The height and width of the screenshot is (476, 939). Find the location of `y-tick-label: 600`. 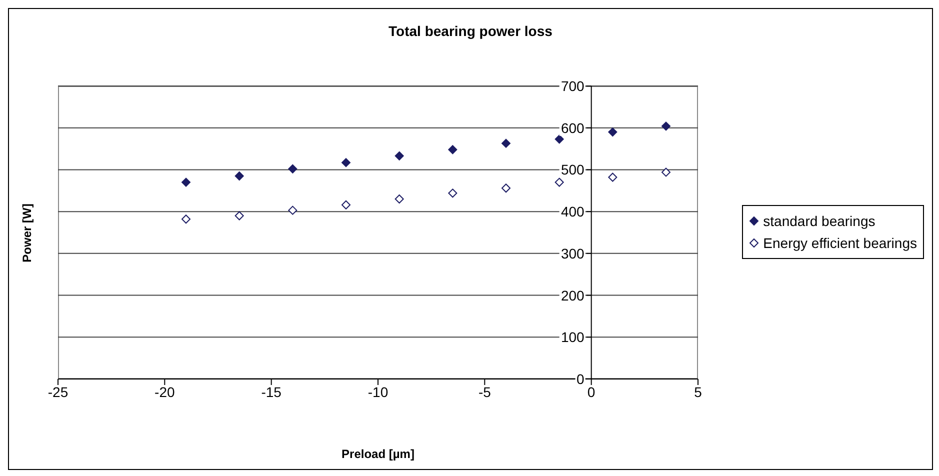

y-tick-label: 600 is located at coordinates (572, 128).